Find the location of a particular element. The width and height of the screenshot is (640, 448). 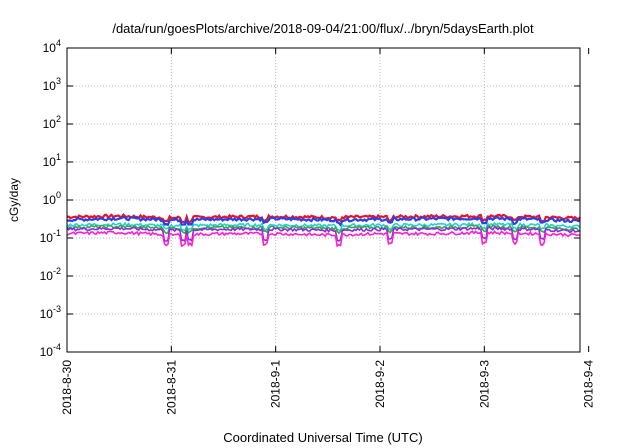

x-tick-label: 2018-9-1 is located at coordinates (276, 384).